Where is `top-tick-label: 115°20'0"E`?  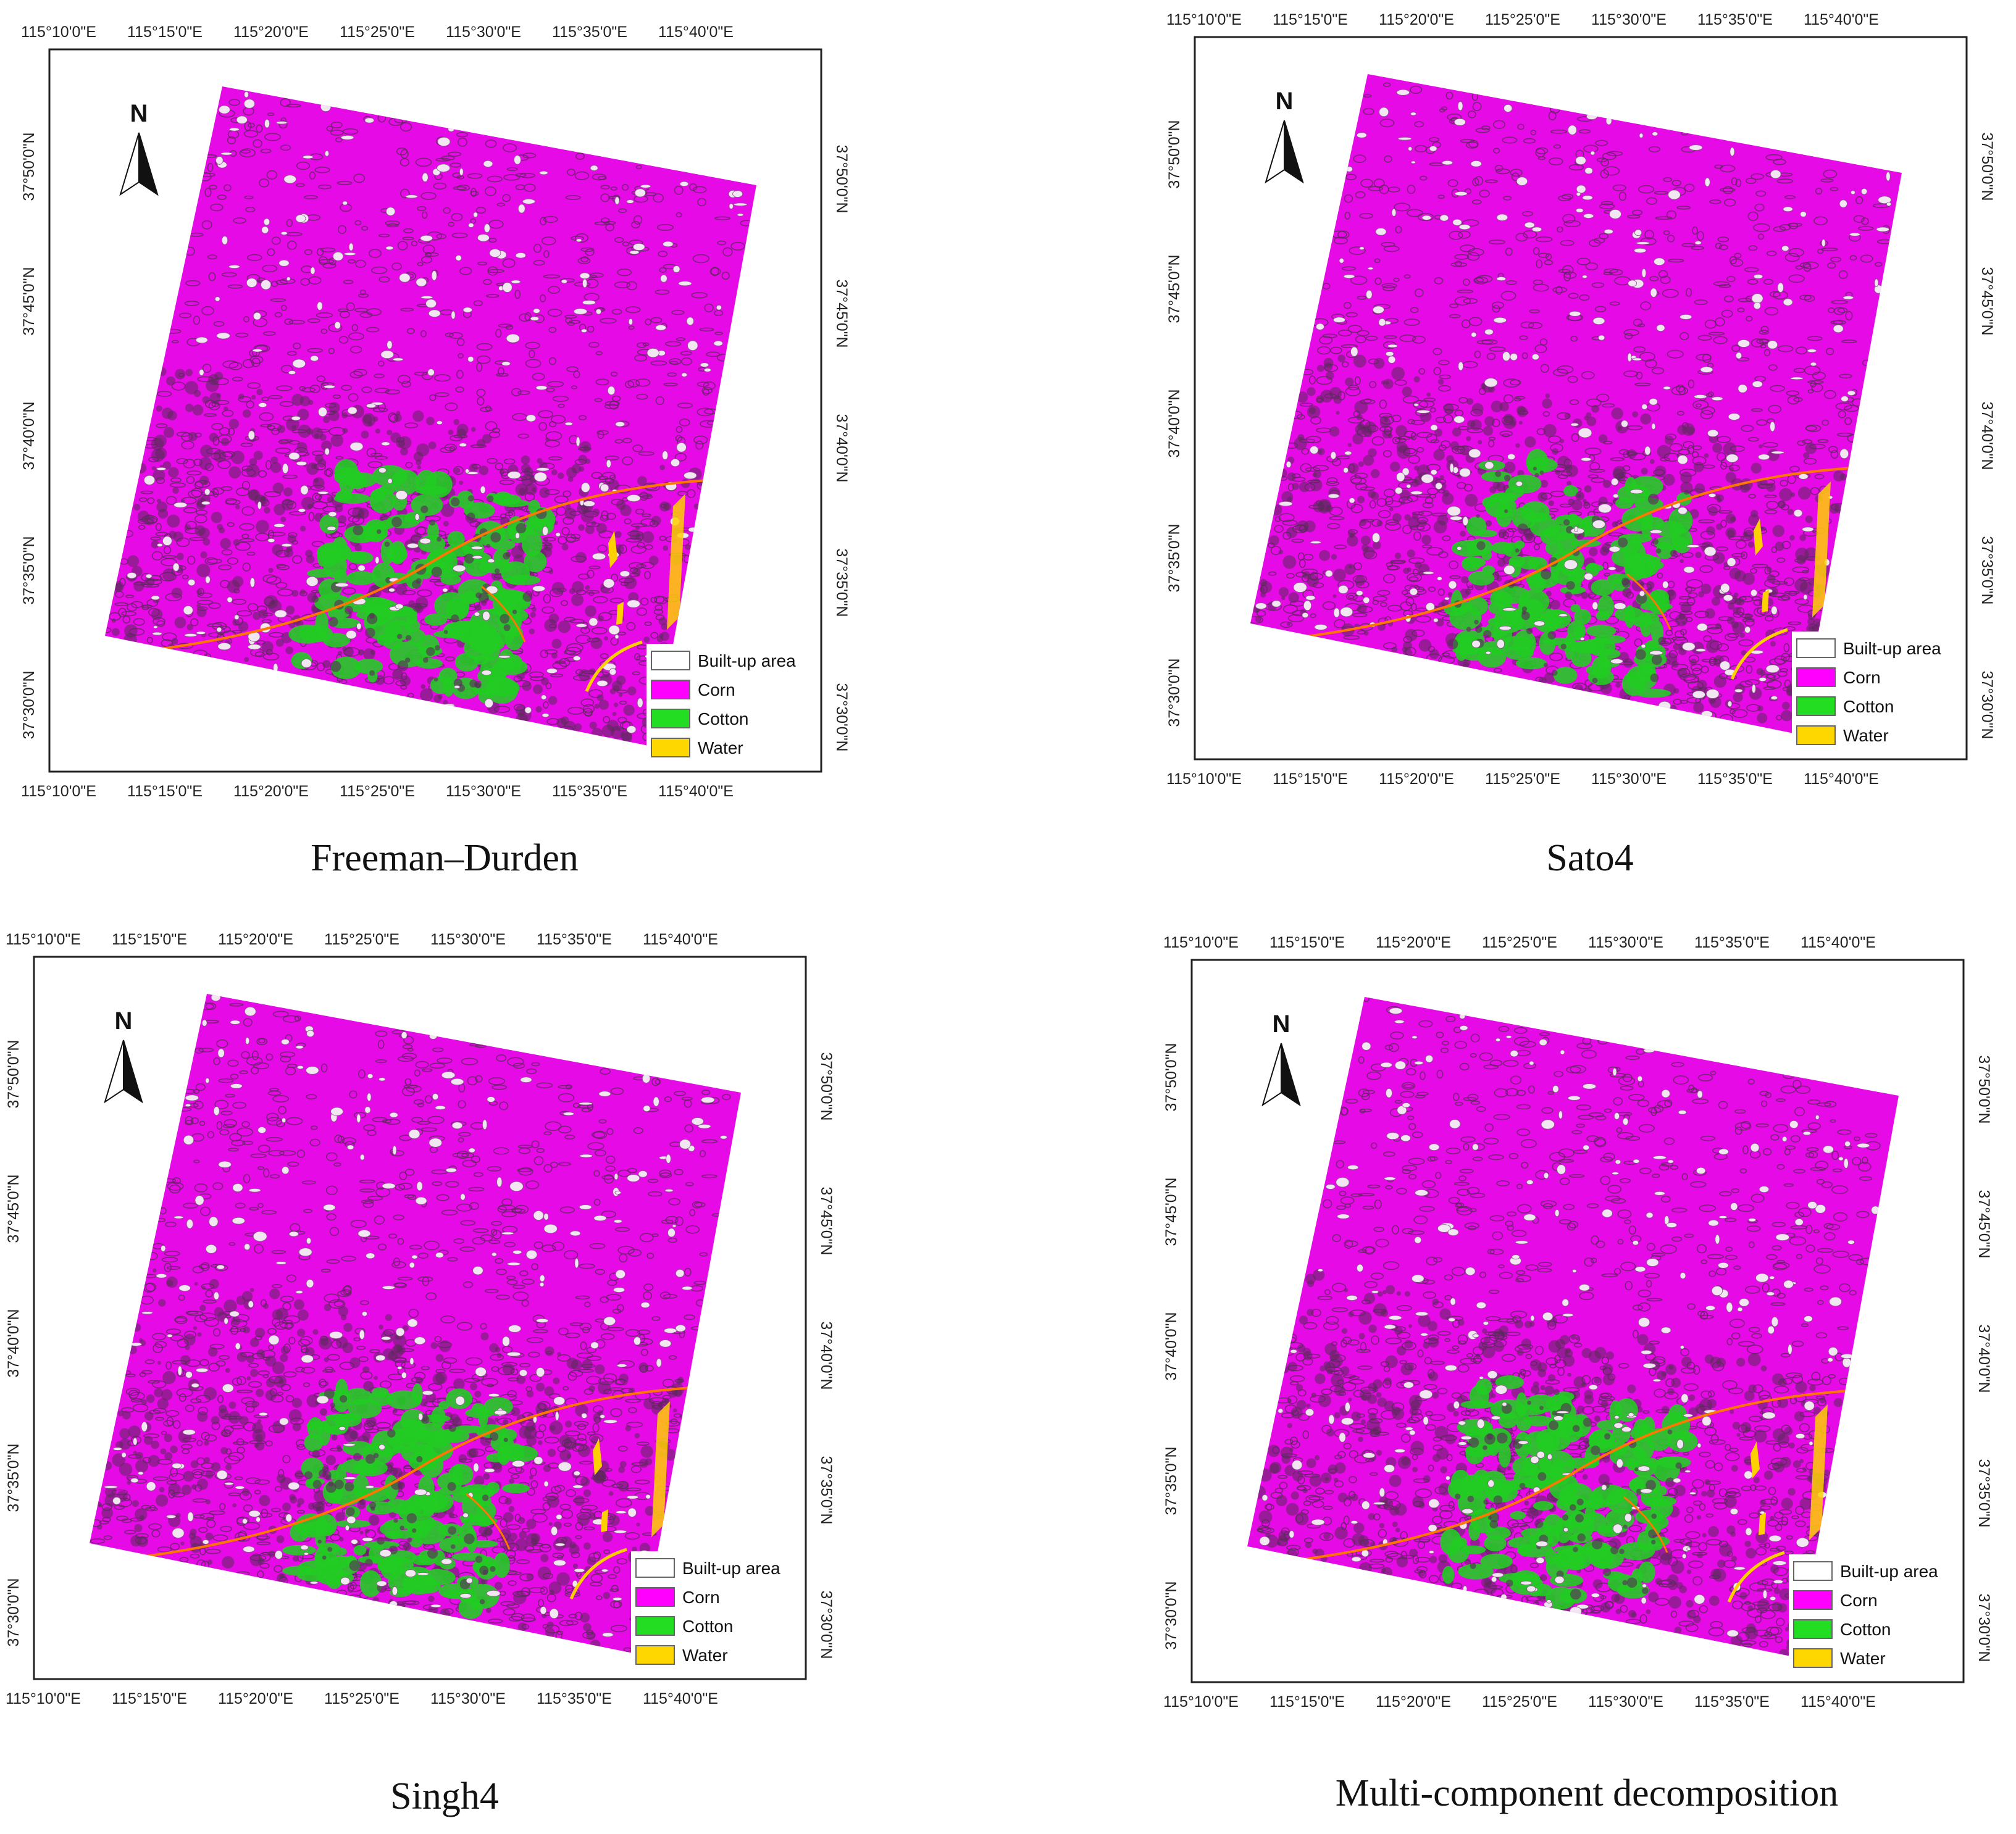
top-tick-label: 115°20'0"E is located at coordinates (1413, 942).